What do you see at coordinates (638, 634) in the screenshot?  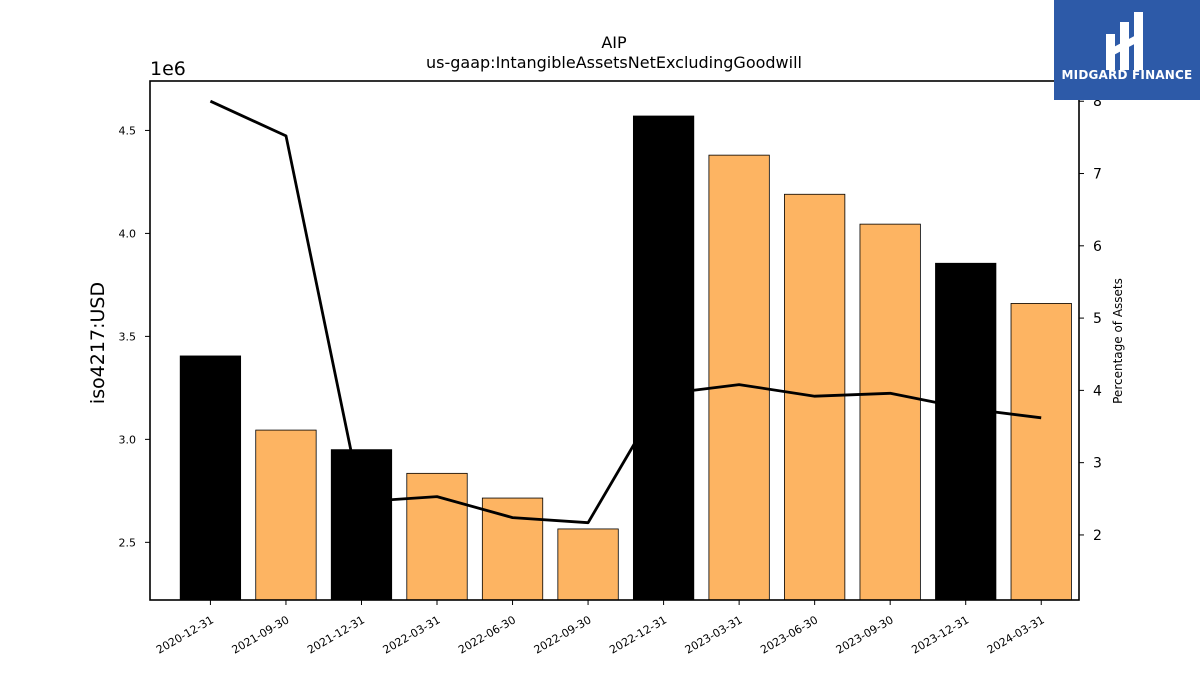 I see `x-tick-label: 2022-12-31` at bounding box center [638, 634].